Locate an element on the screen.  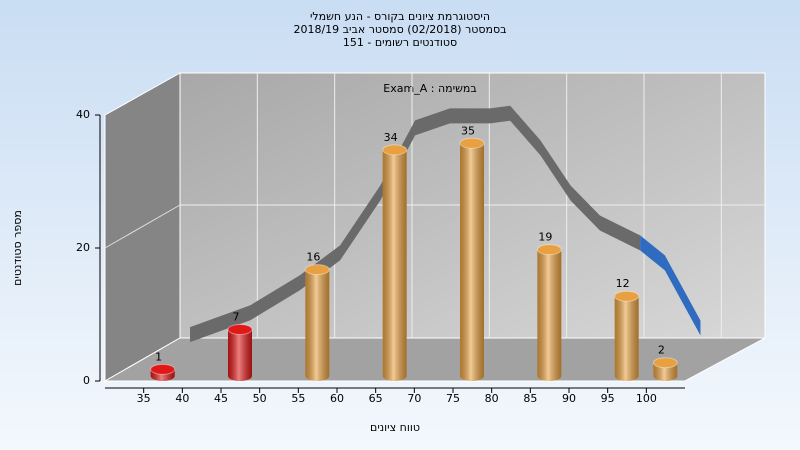
value-label: 12 is located at coordinates (623, 283).